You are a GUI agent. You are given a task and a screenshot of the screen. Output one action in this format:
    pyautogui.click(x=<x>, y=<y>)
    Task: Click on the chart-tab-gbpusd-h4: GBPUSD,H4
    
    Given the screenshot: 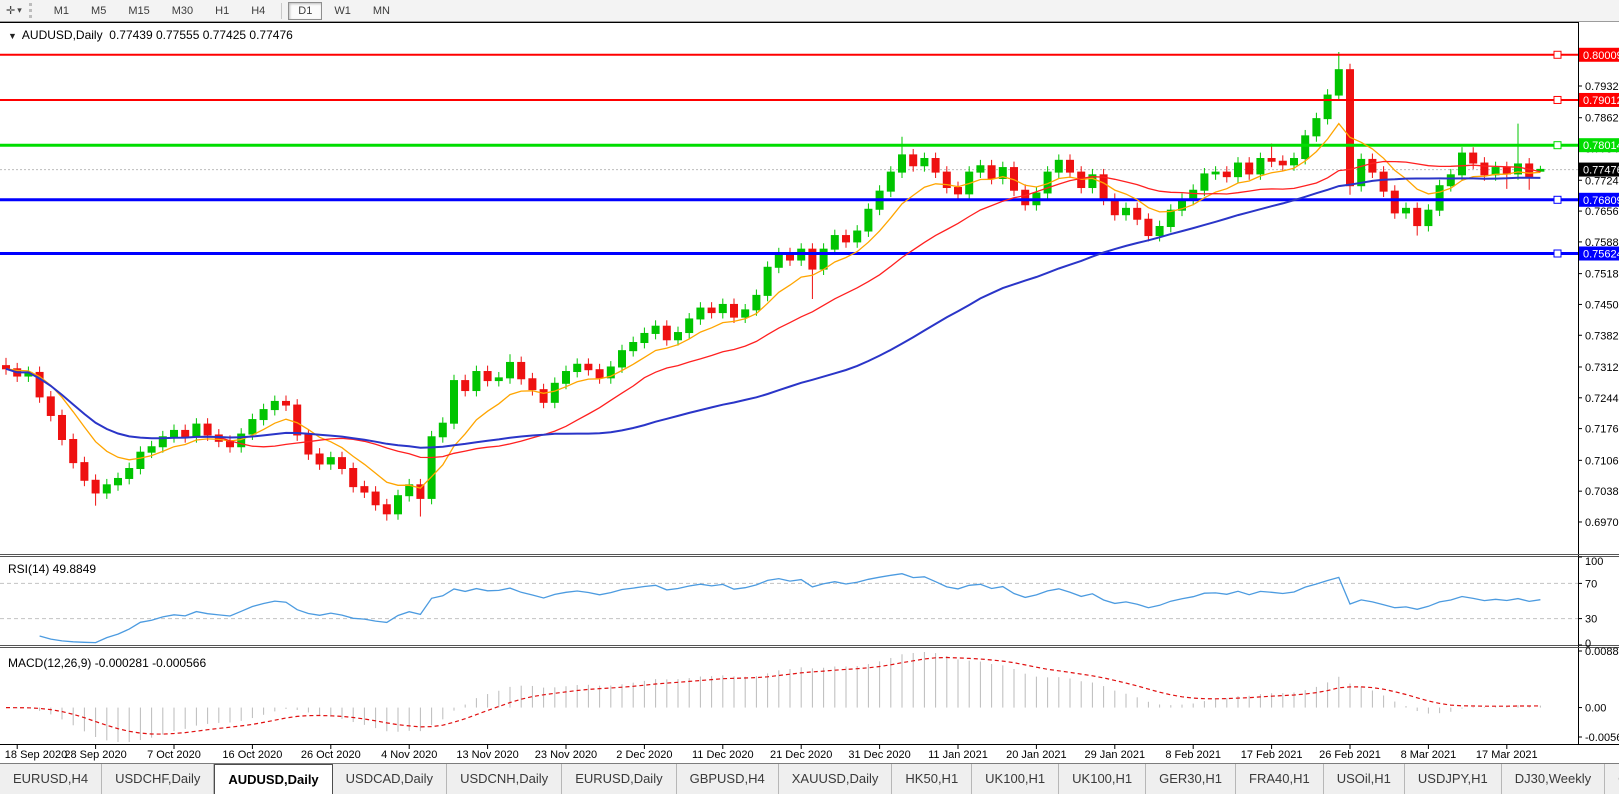 What is the action you would take?
    pyautogui.click(x=728, y=779)
    